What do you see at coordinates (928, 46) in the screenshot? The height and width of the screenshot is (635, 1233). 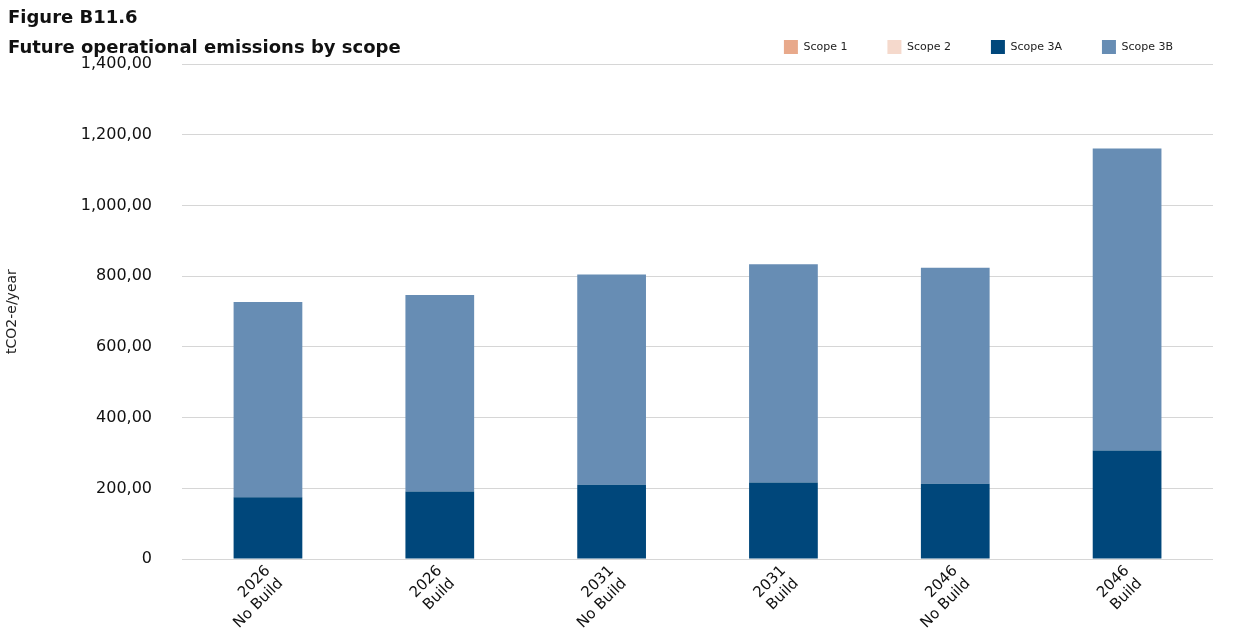 I see `legend-label: Scope 2` at bounding box center [928, 46].